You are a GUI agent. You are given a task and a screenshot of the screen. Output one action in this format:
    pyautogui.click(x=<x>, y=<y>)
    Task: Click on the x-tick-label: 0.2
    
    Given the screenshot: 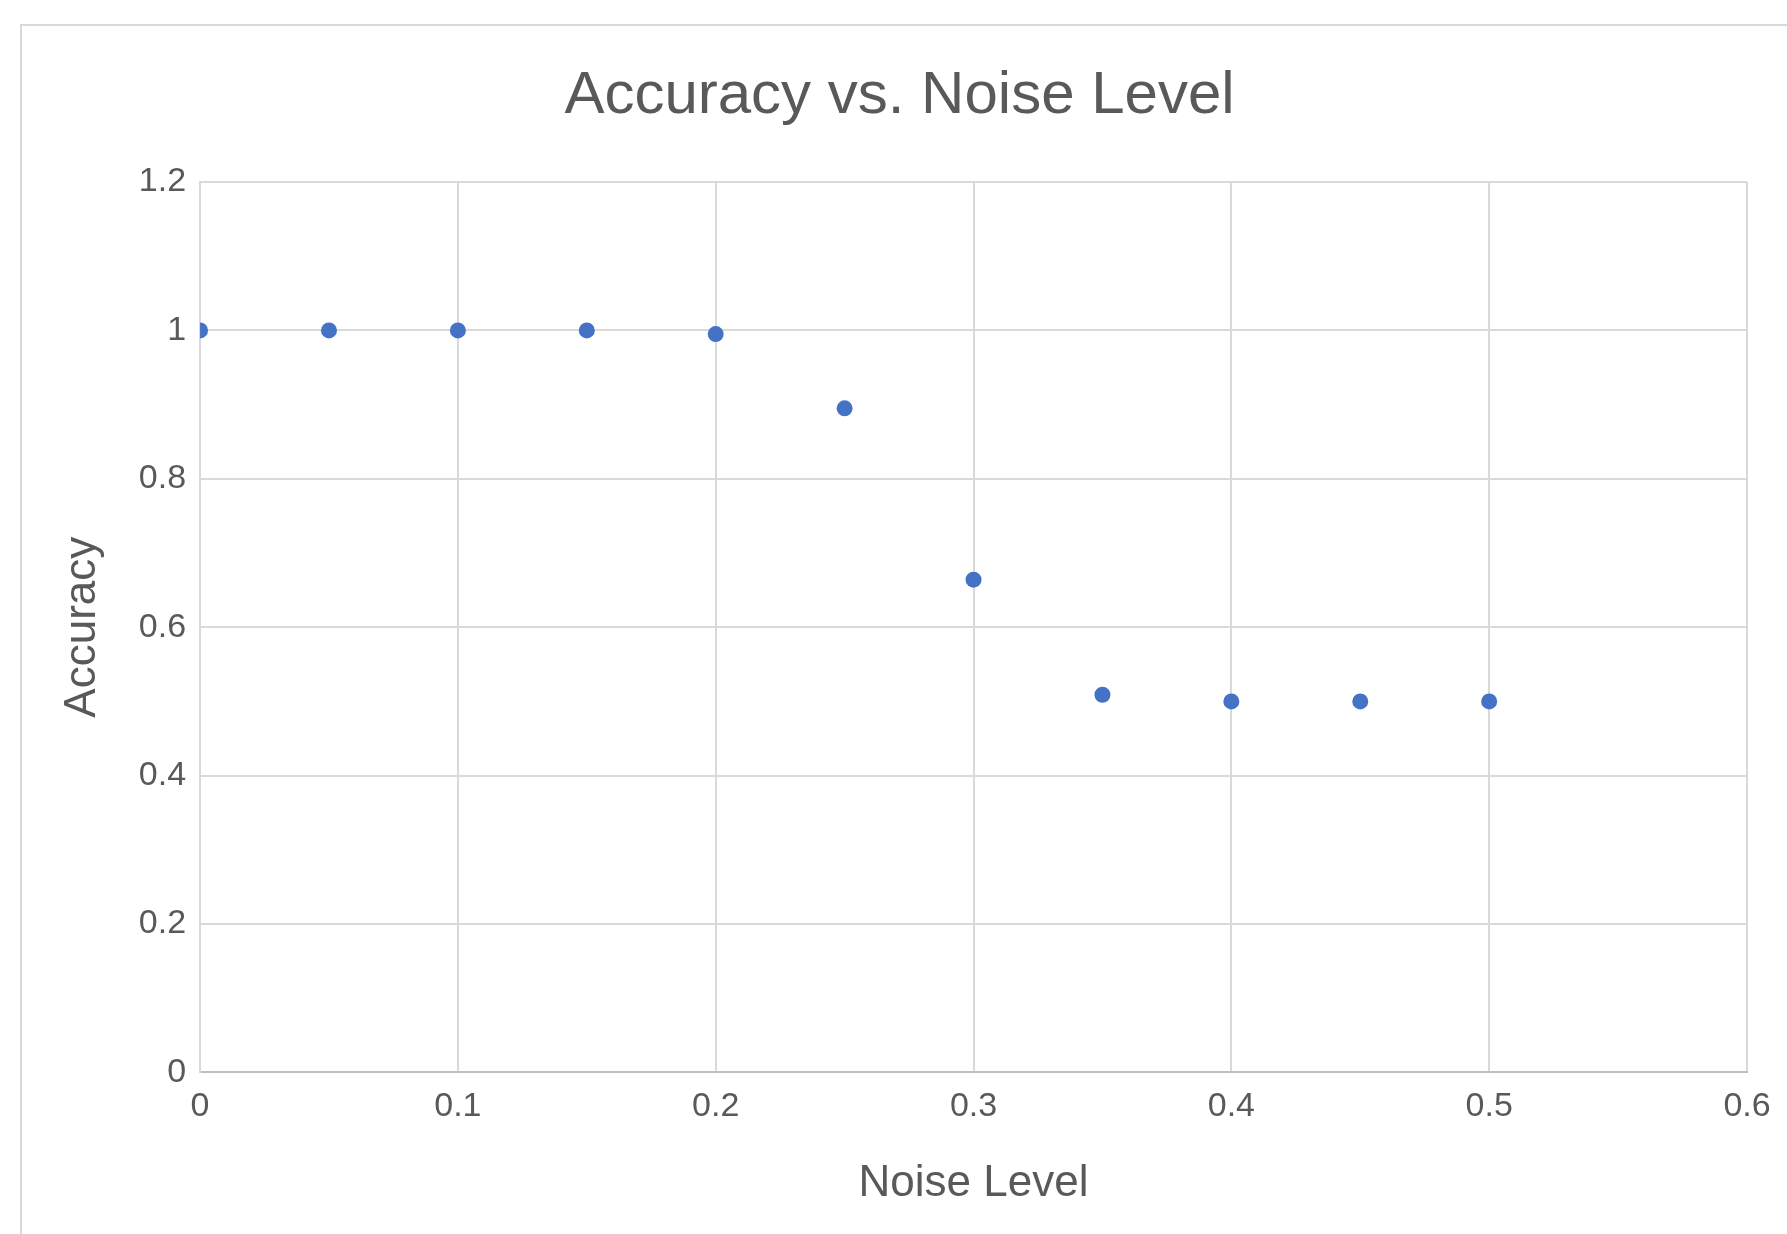 What is the action you would take?
    pyautogui.click(x=716, y=1104)
    